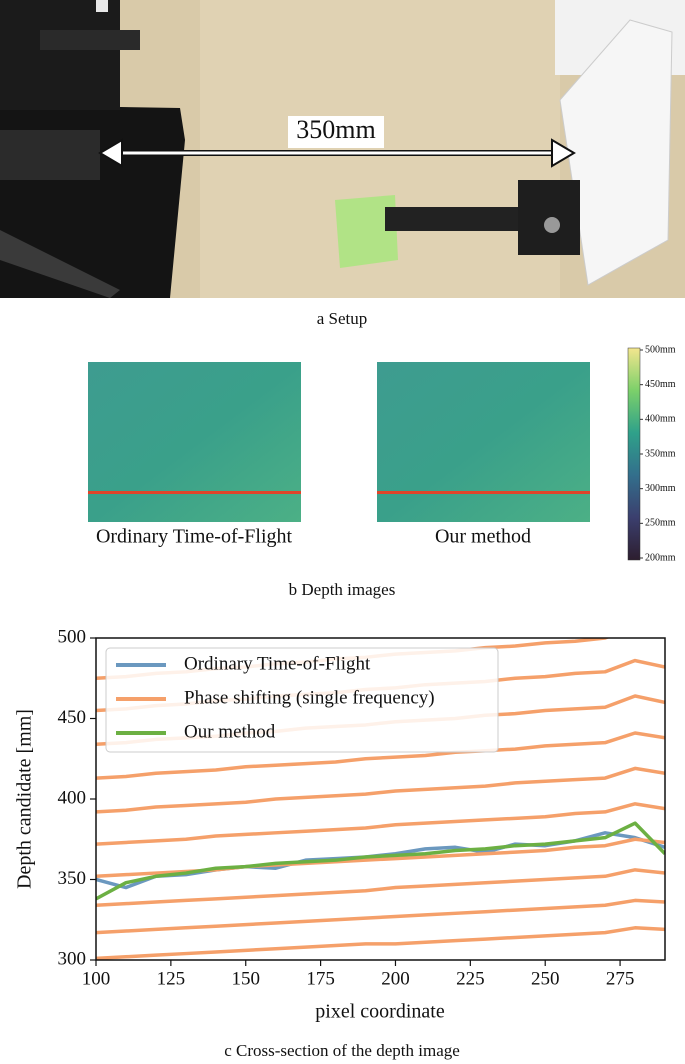  I want to click on colorbar-labels: 500mm 450mm 400mm 350mm 300mm 250mm 200mm, so click(658, 453).